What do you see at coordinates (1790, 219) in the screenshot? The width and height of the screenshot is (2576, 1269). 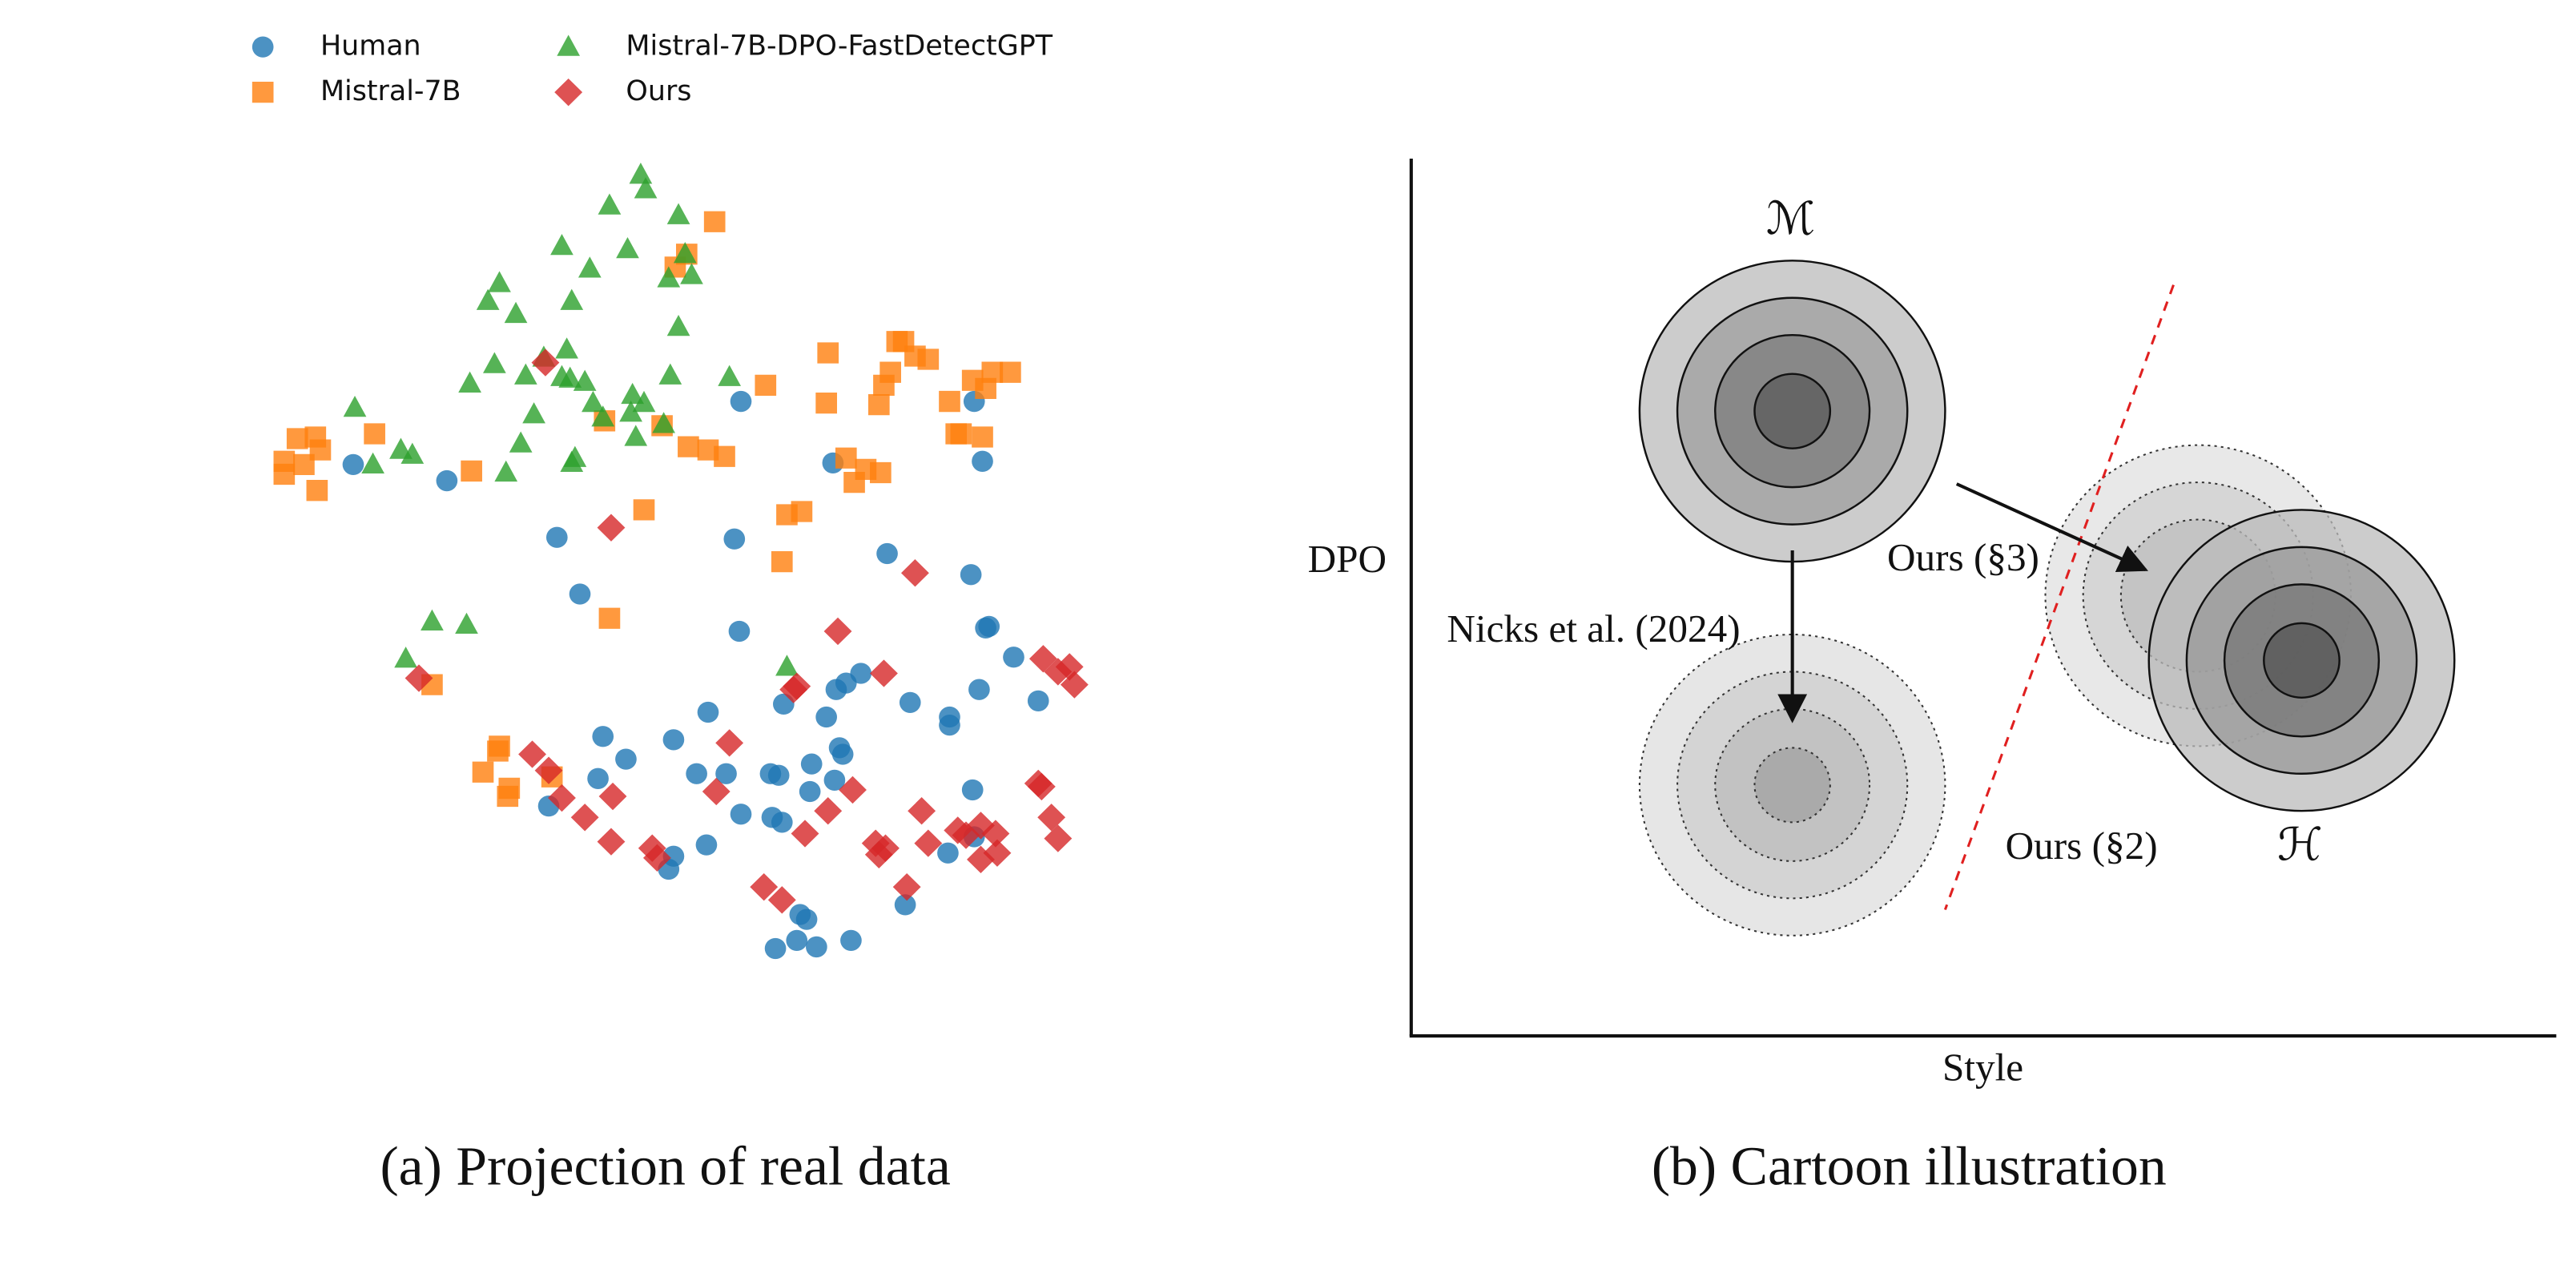 I see `annotation: ℳ` at bounding box center [1790, 219].